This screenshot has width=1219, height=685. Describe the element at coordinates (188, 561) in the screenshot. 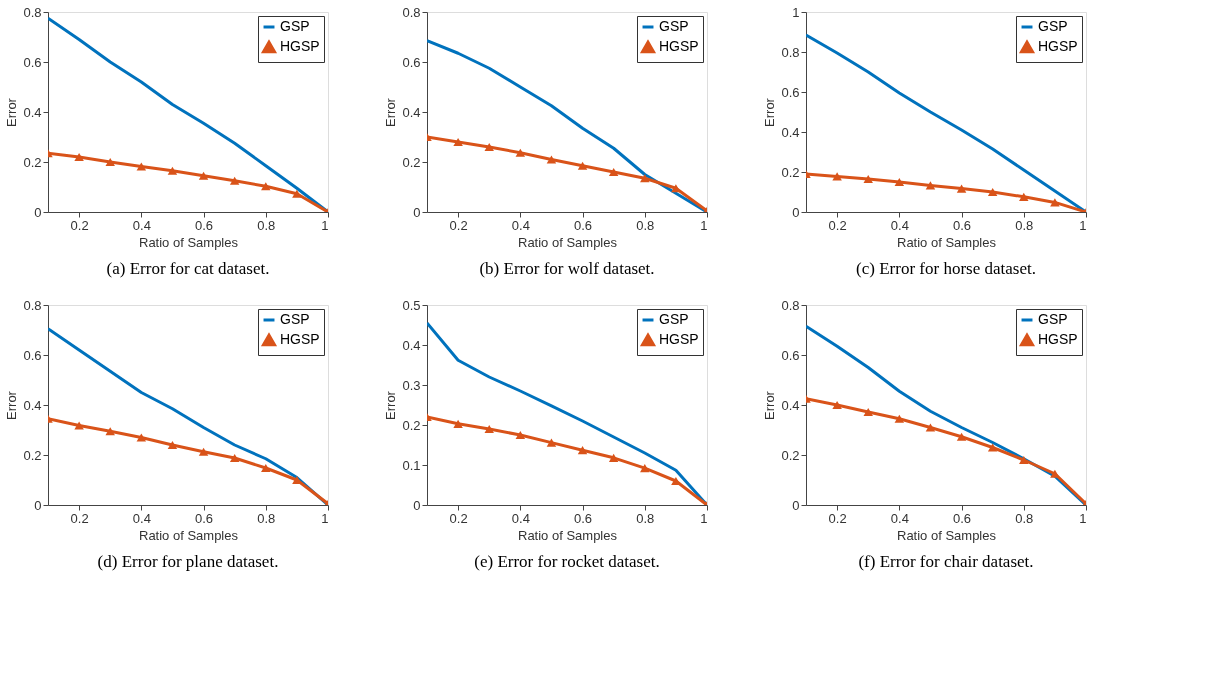

I see `text: (d) Error for plane dataset.` at that location.